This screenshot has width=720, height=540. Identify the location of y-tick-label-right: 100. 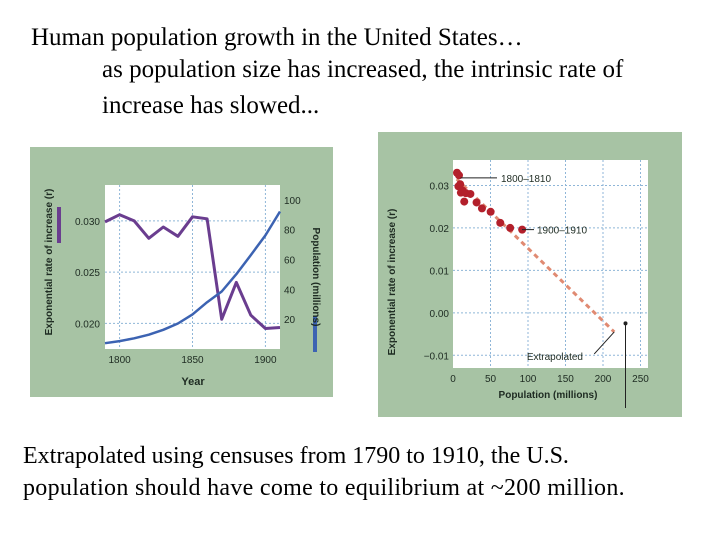
(292, 201).